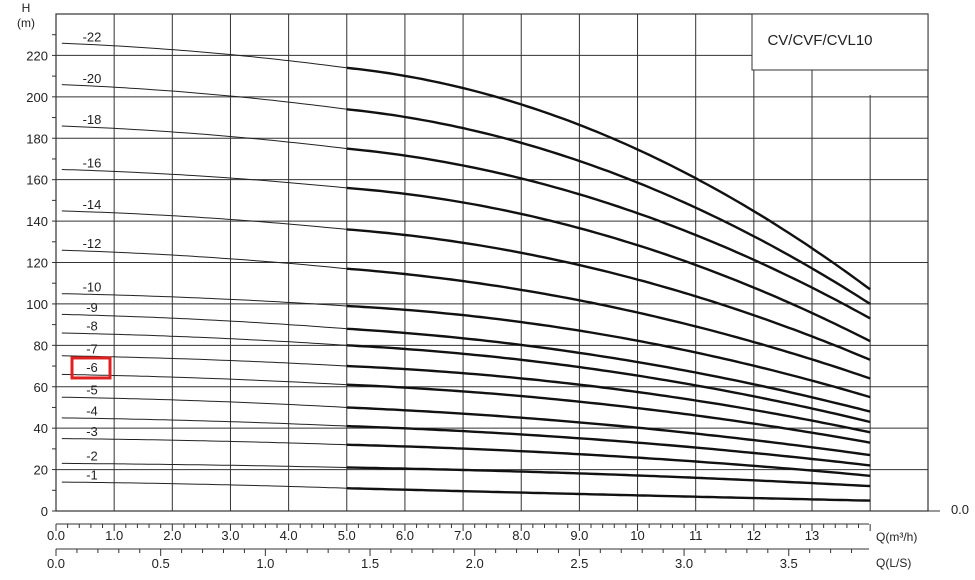 The height and width of the screenshot is (580, 975). I want to click on y-tick-label: 120, so click(37, 263).